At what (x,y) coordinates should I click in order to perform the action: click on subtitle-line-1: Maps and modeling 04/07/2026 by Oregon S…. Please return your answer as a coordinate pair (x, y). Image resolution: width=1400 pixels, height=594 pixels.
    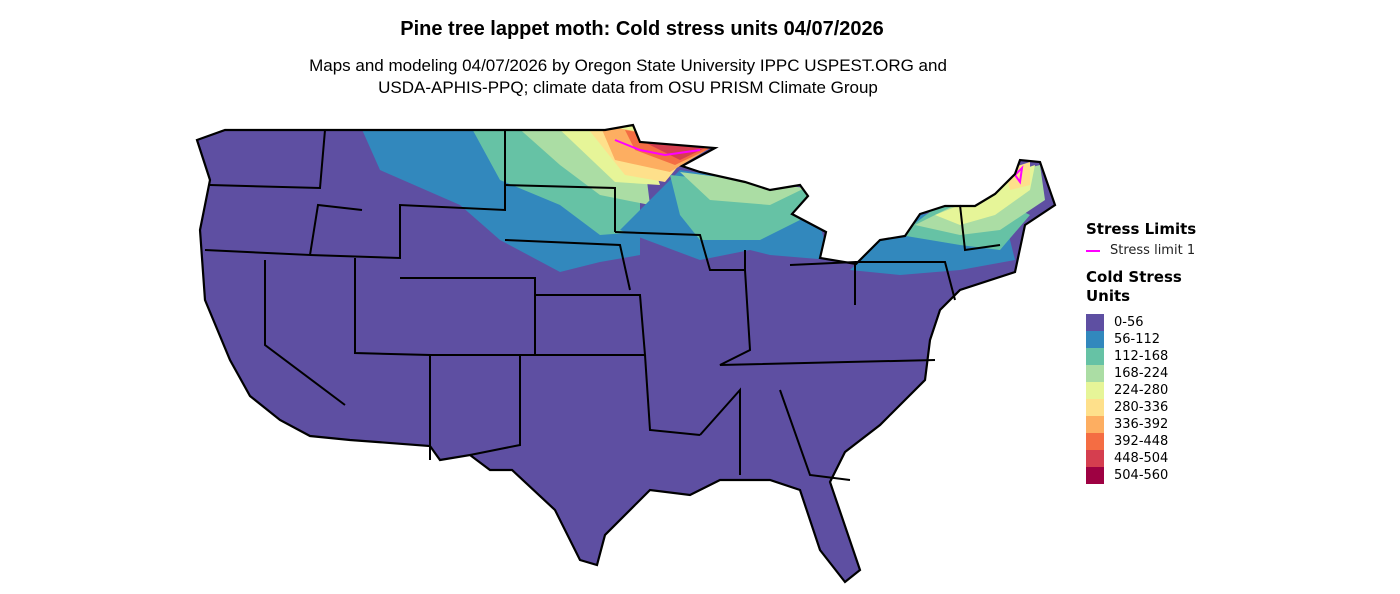
    Looking at the image, I should click on (628, 65).